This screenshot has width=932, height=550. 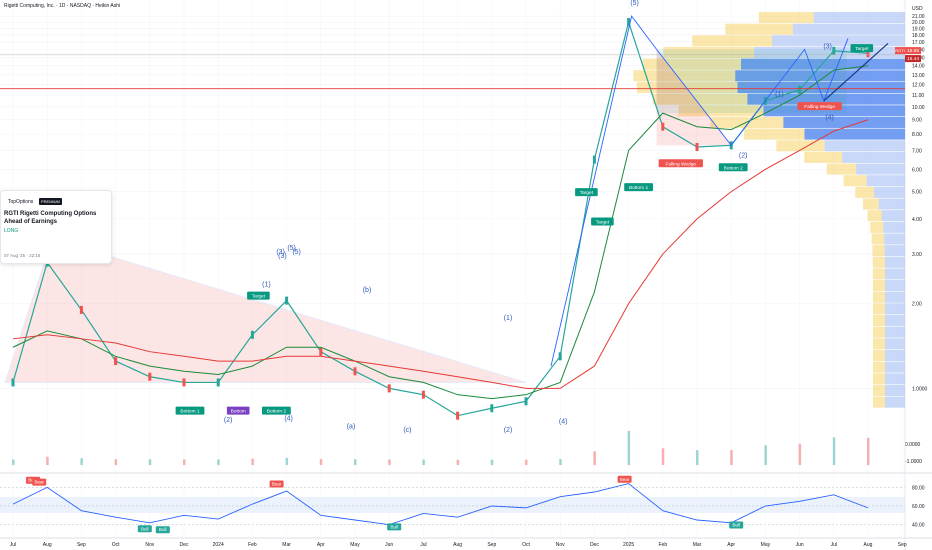 I want to click on wave-label: (2), so click(x=508, y=430).